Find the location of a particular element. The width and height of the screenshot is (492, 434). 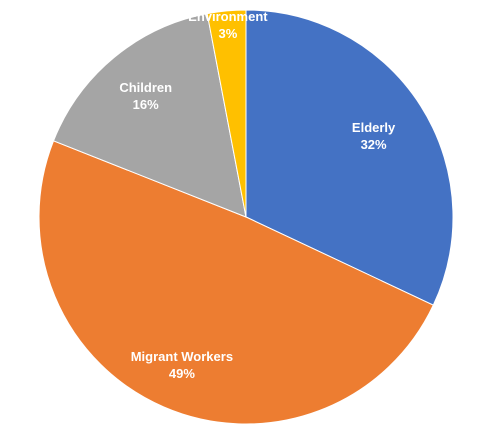

data-label-percent: 49% is located at coordinates (181, 374).